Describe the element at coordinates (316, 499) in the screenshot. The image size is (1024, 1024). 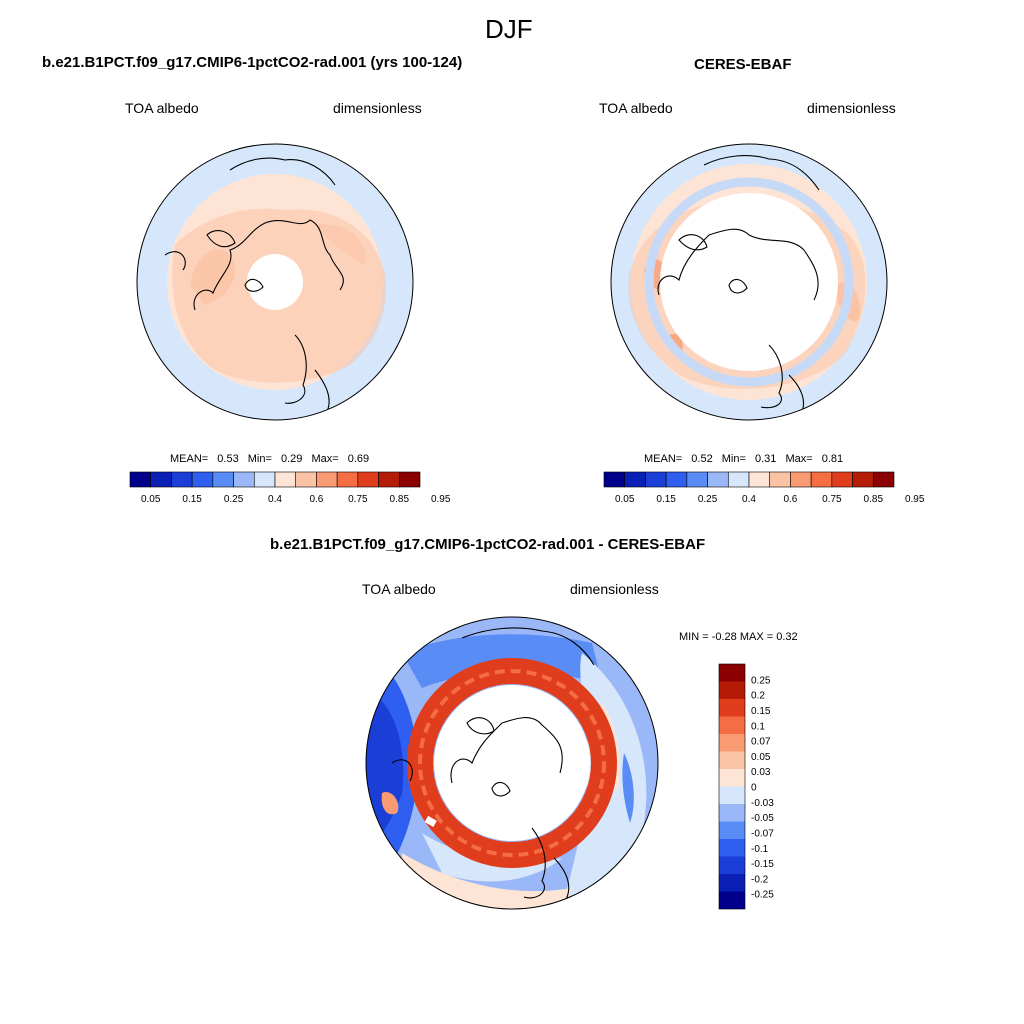
I see `model-colorbar-tick-label: 0.6` at that location.